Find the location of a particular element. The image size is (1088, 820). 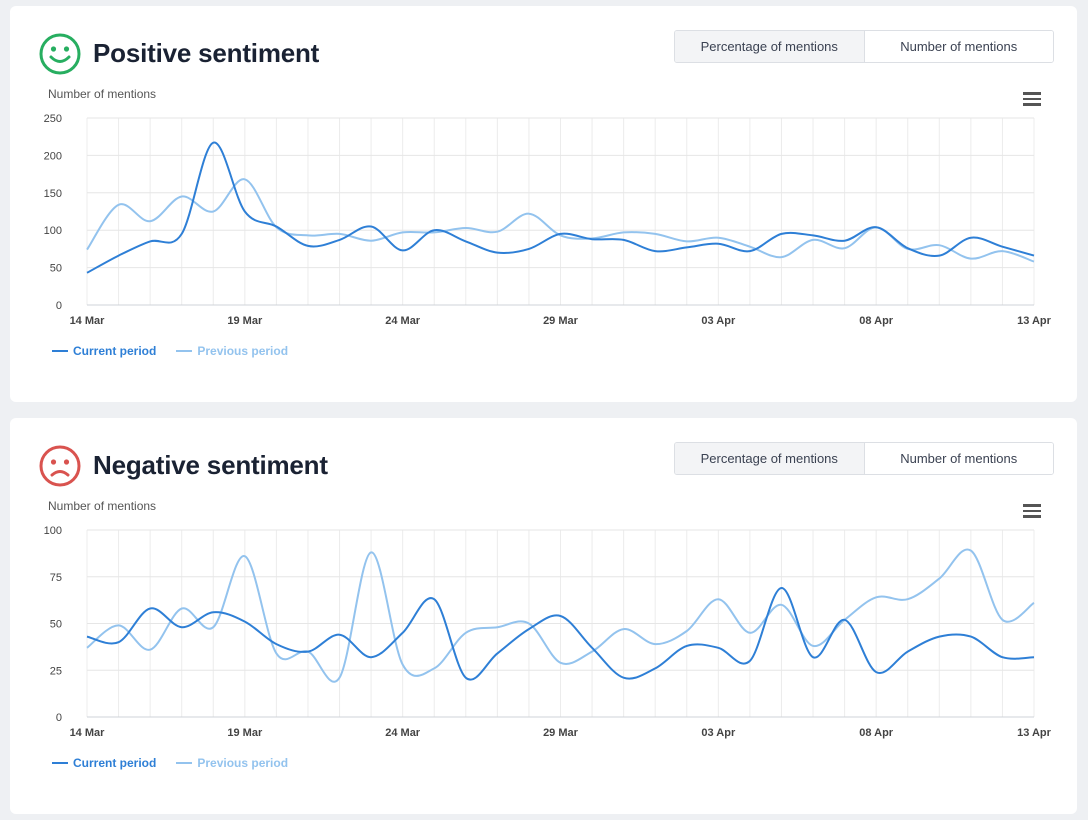

current-period-line is located at coordinates (560, 633).